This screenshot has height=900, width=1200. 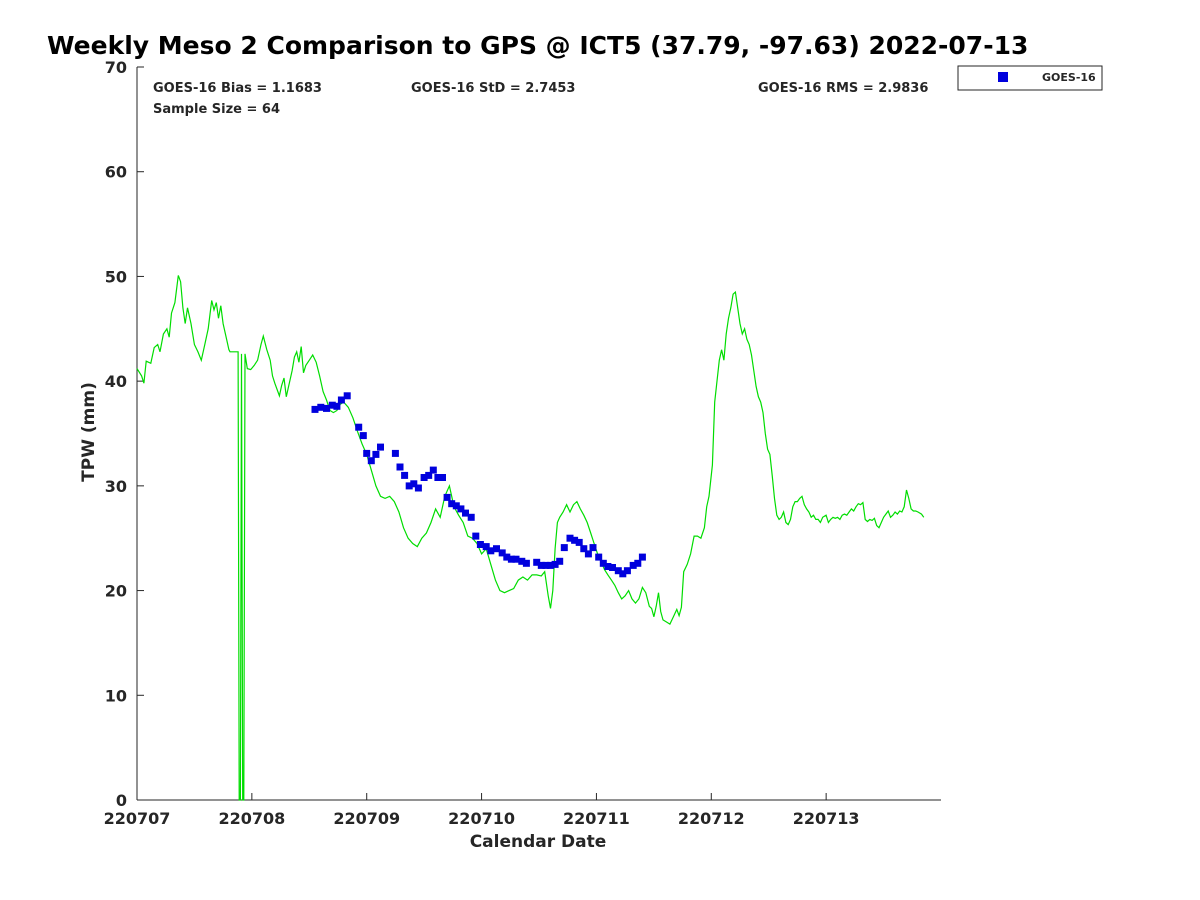 What do you see at coordinates (216, 109) in the screenshot?
I see `stat-sample-size: Sample Size = 64` at bounding box center [216, 109].